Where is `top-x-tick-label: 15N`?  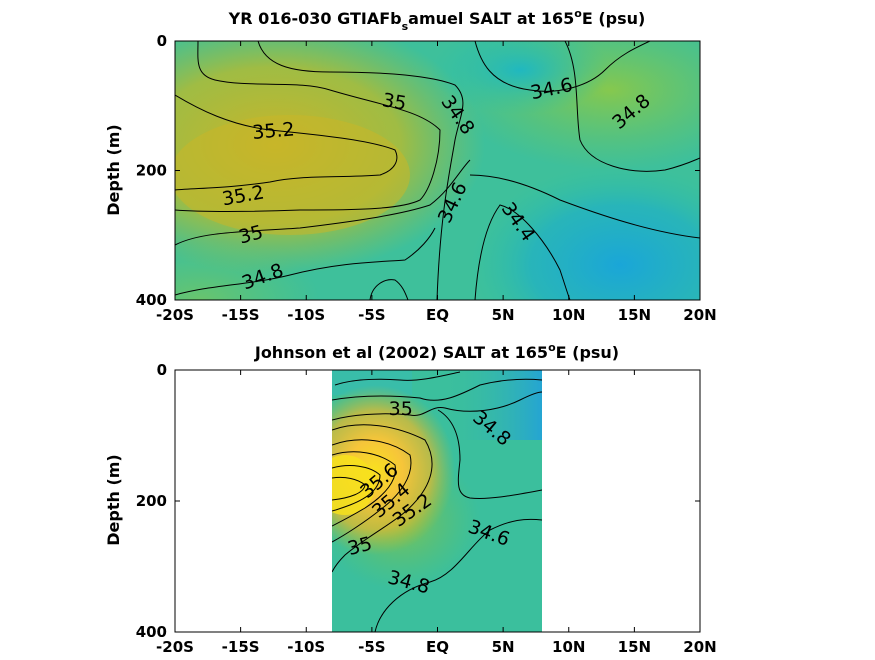
top-x-tick-label: 15N is located at coordinates (634, 315).